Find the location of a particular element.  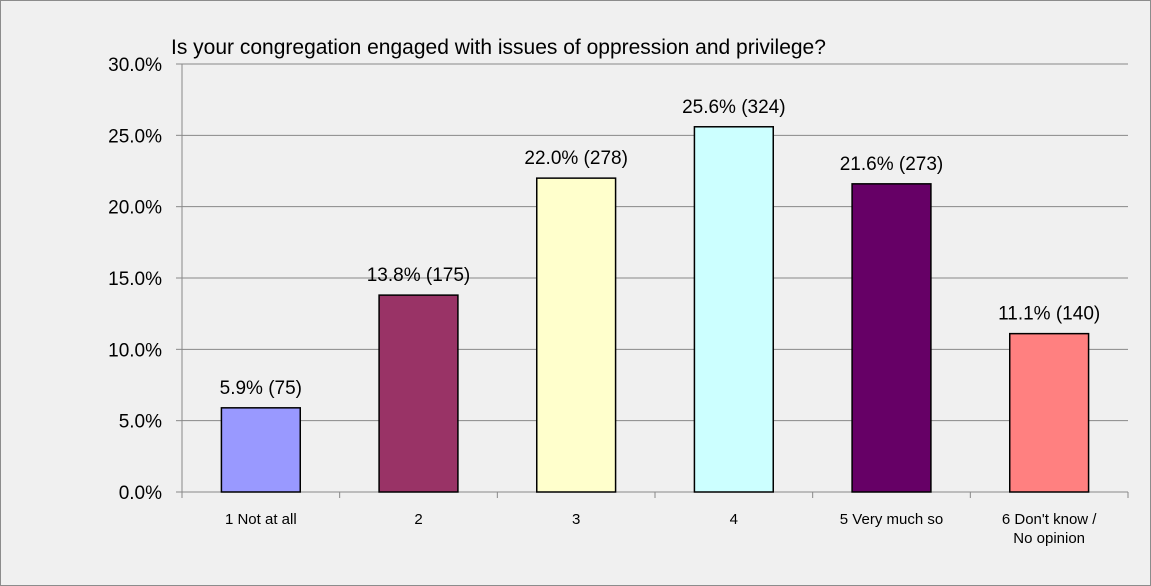

data-label: 21.6% (273) is located at coordinates (892, 164).